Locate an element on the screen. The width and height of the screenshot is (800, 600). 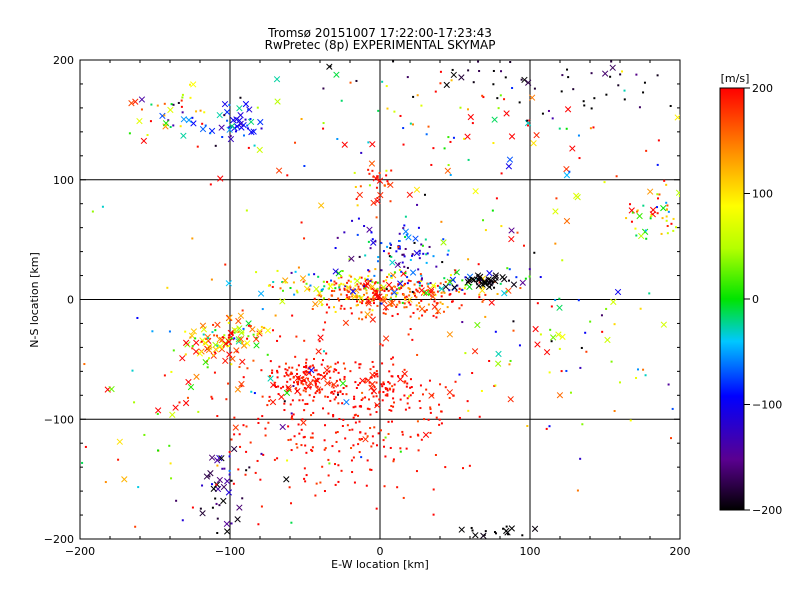
colorbar-tick-label: 200 is located at coordinates (762, 88).